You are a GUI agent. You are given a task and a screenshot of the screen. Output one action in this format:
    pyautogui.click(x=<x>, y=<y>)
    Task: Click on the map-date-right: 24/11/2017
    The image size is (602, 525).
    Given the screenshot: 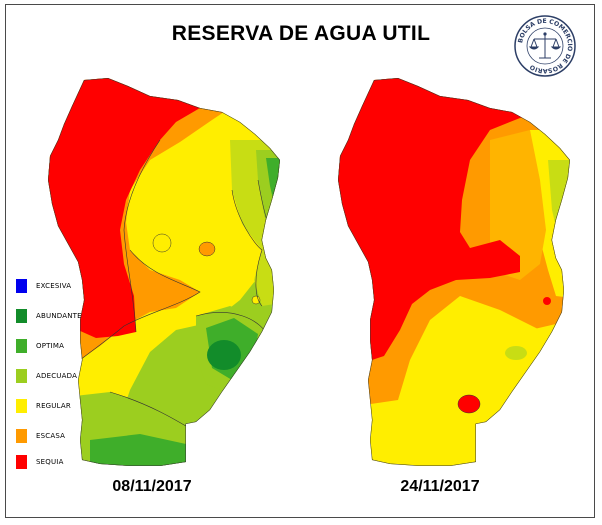 What is the action you would take?
    pyautogui.click(x=440, y=486)
    